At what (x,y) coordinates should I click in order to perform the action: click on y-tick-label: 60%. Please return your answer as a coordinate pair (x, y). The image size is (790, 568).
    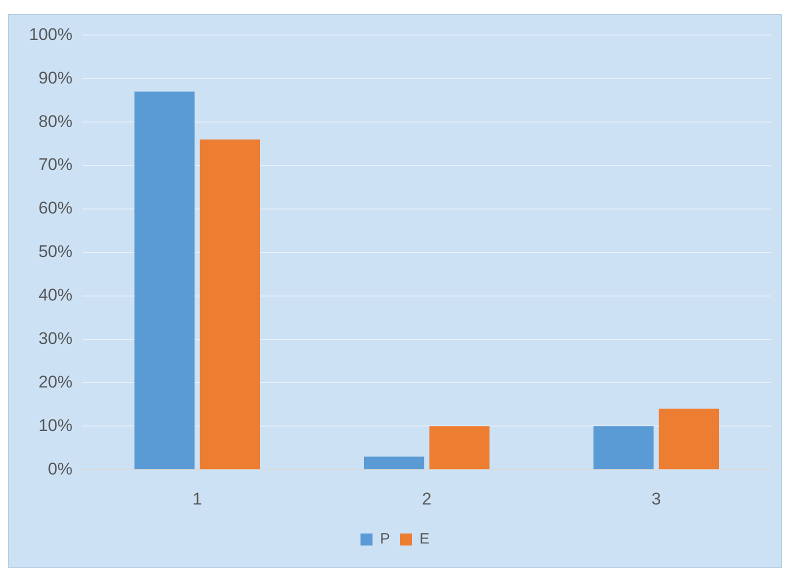
    Looking at the image, I should click on (55, 208).